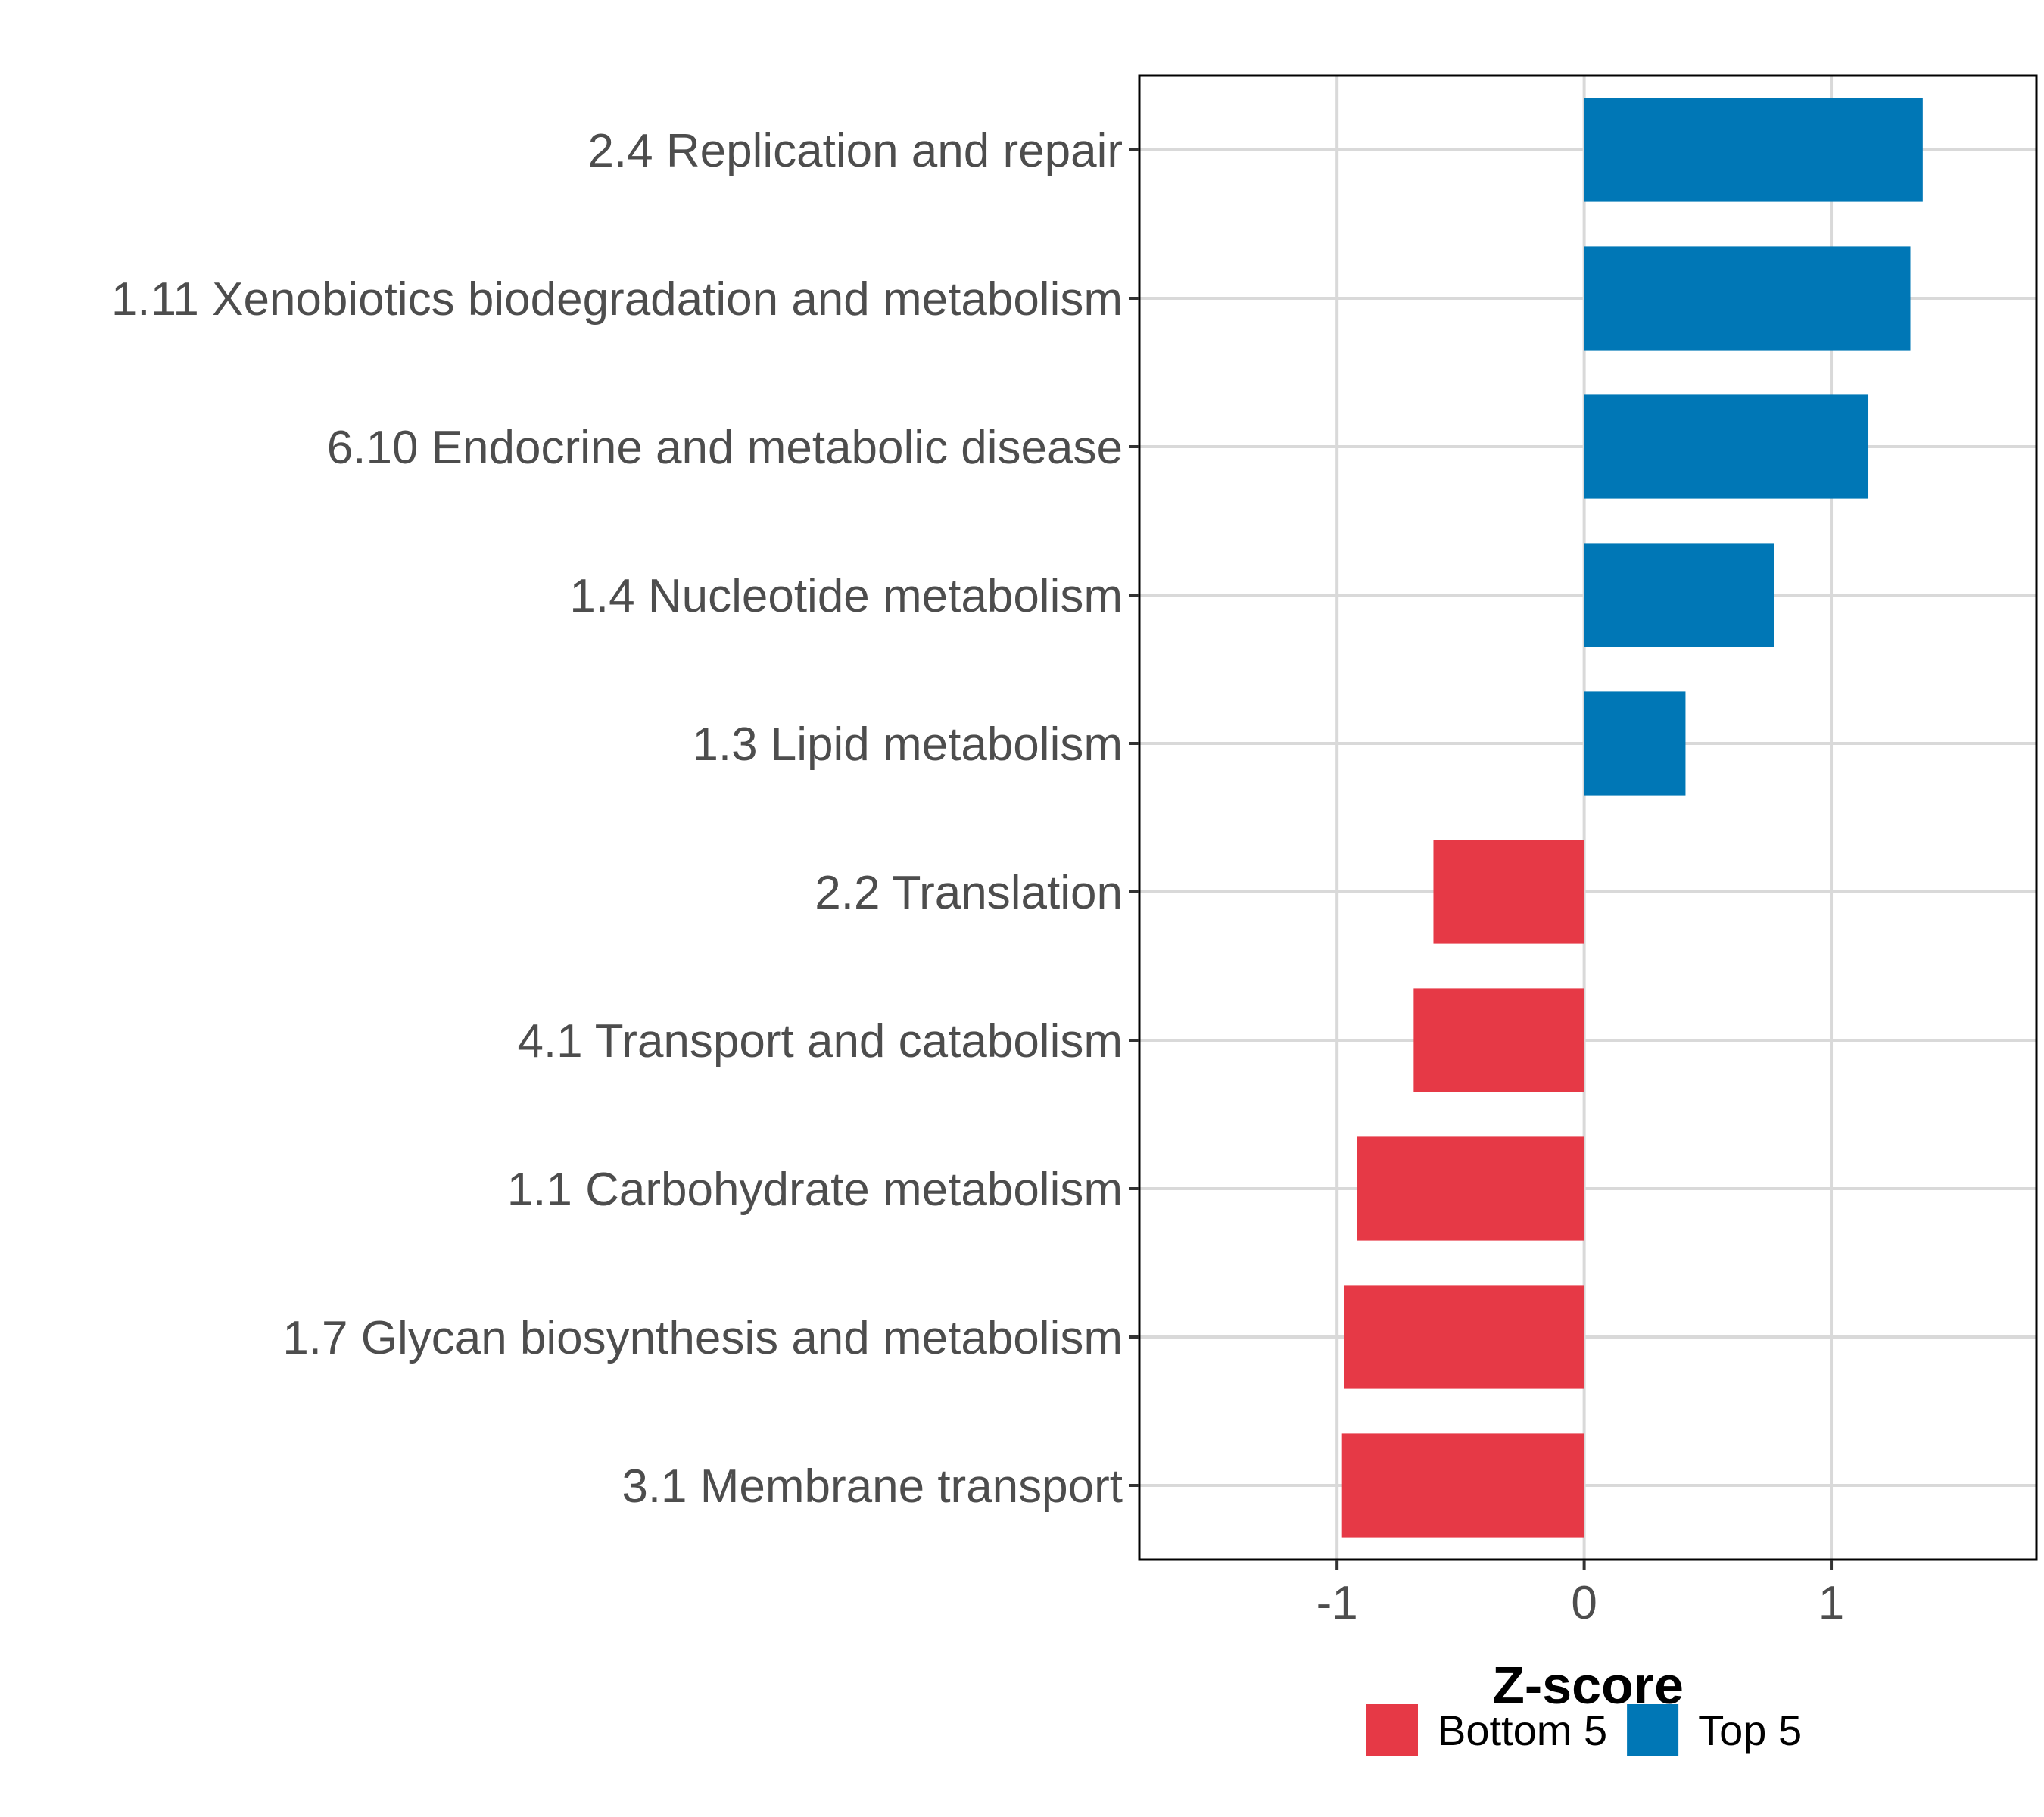 This screenshot has width=2044, height=1817. What do you see at coordinates (820, 1041) in the screenshot?
I see `y-tick-label: 4.1 Transport and catabolism` at bounding box center [820, 1041].